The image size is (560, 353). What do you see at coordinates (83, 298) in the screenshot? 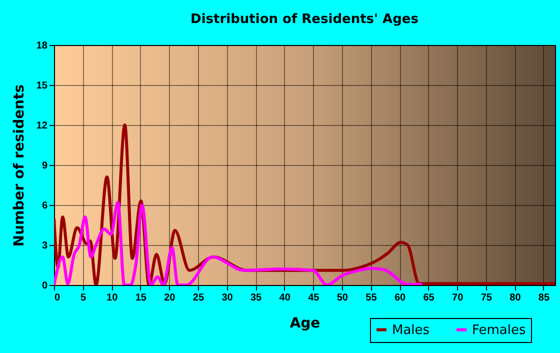
I see `x-tick-label: 5` at bounding box center [83, 298].